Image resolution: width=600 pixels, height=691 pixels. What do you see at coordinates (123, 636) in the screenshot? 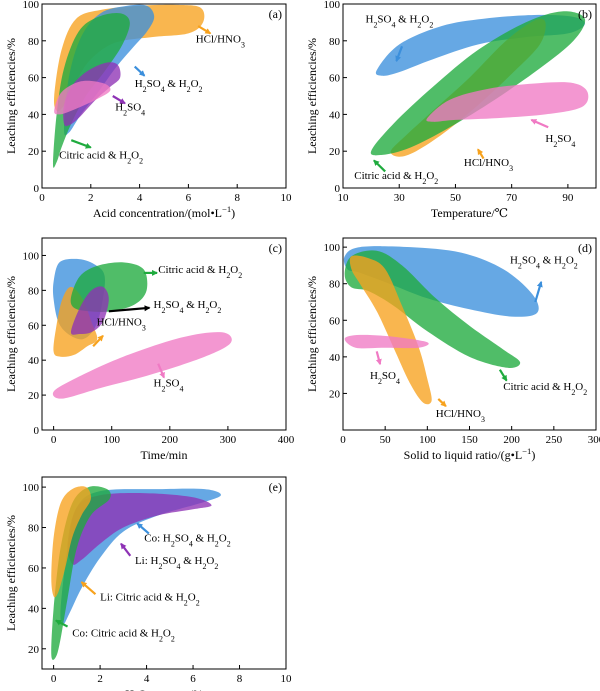
I see `annotation-label: Co: Citric acid & H2O2` at bounding box center [123, 636].